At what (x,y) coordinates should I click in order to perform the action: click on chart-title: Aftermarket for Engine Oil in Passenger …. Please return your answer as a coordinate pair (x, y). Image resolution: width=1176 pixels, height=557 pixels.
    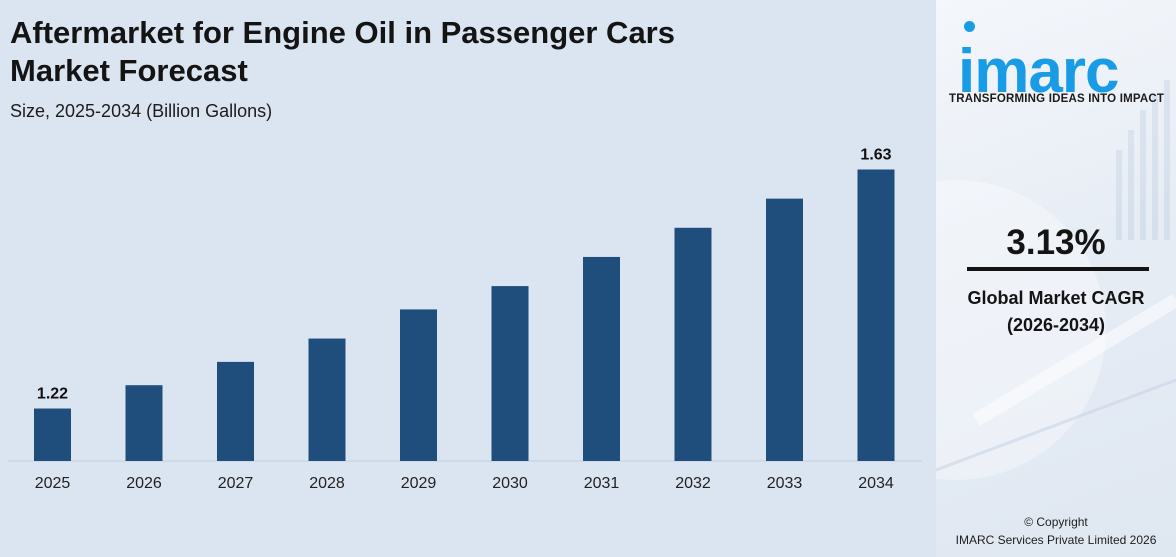
    Looking at the image, I should click on (460, 52).